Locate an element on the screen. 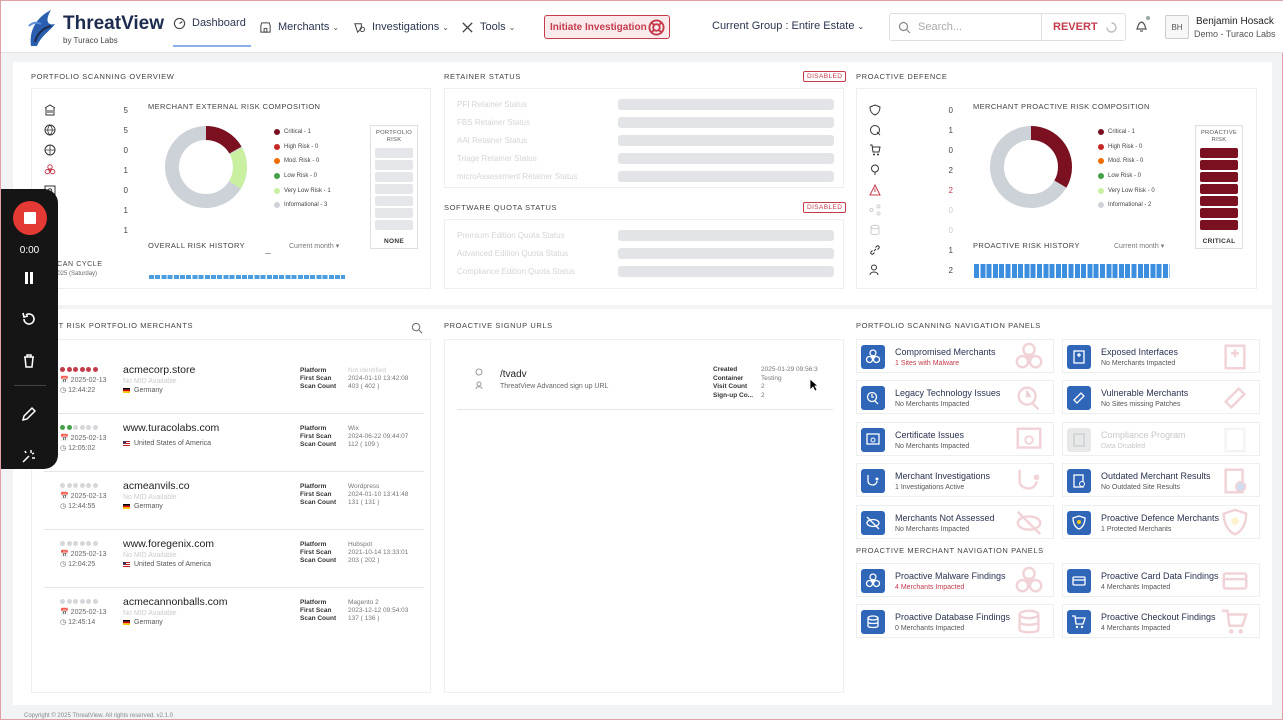 This screenshot has width=1283, height=720. restart-icon is located at coordinates (29, 319).